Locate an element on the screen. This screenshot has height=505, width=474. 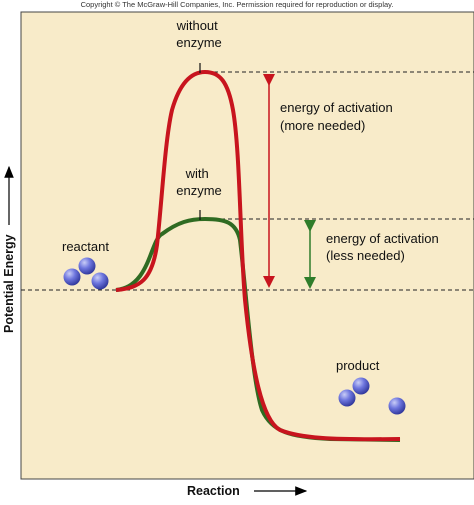
activation-more-label: energy of activation (more needed) is located at coordinates (338, 116).